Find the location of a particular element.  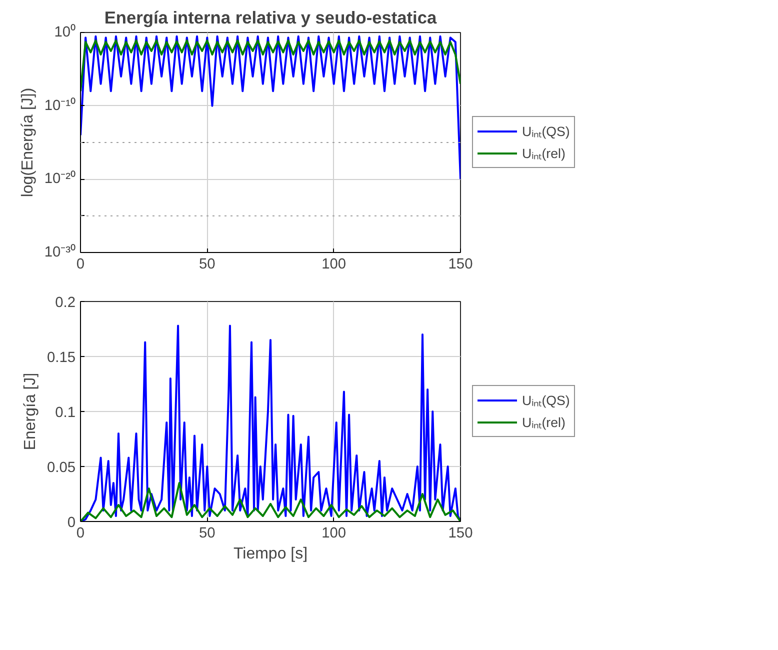

y-tick-label: 0.05 is located at coordinates (61, 468).